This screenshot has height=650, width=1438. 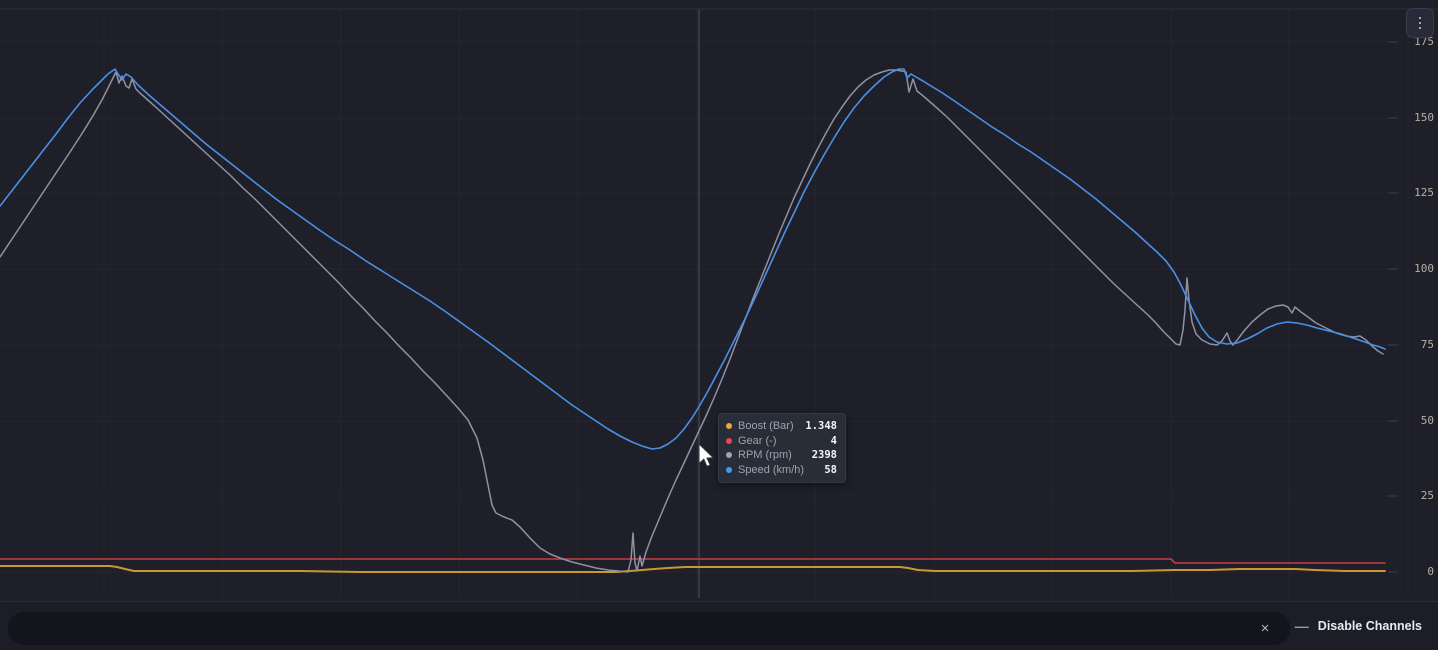 What do you see at coordinates (649, 628) in the screenshot?
I see `timeline-track: ×` at bounding box center [649, 628].